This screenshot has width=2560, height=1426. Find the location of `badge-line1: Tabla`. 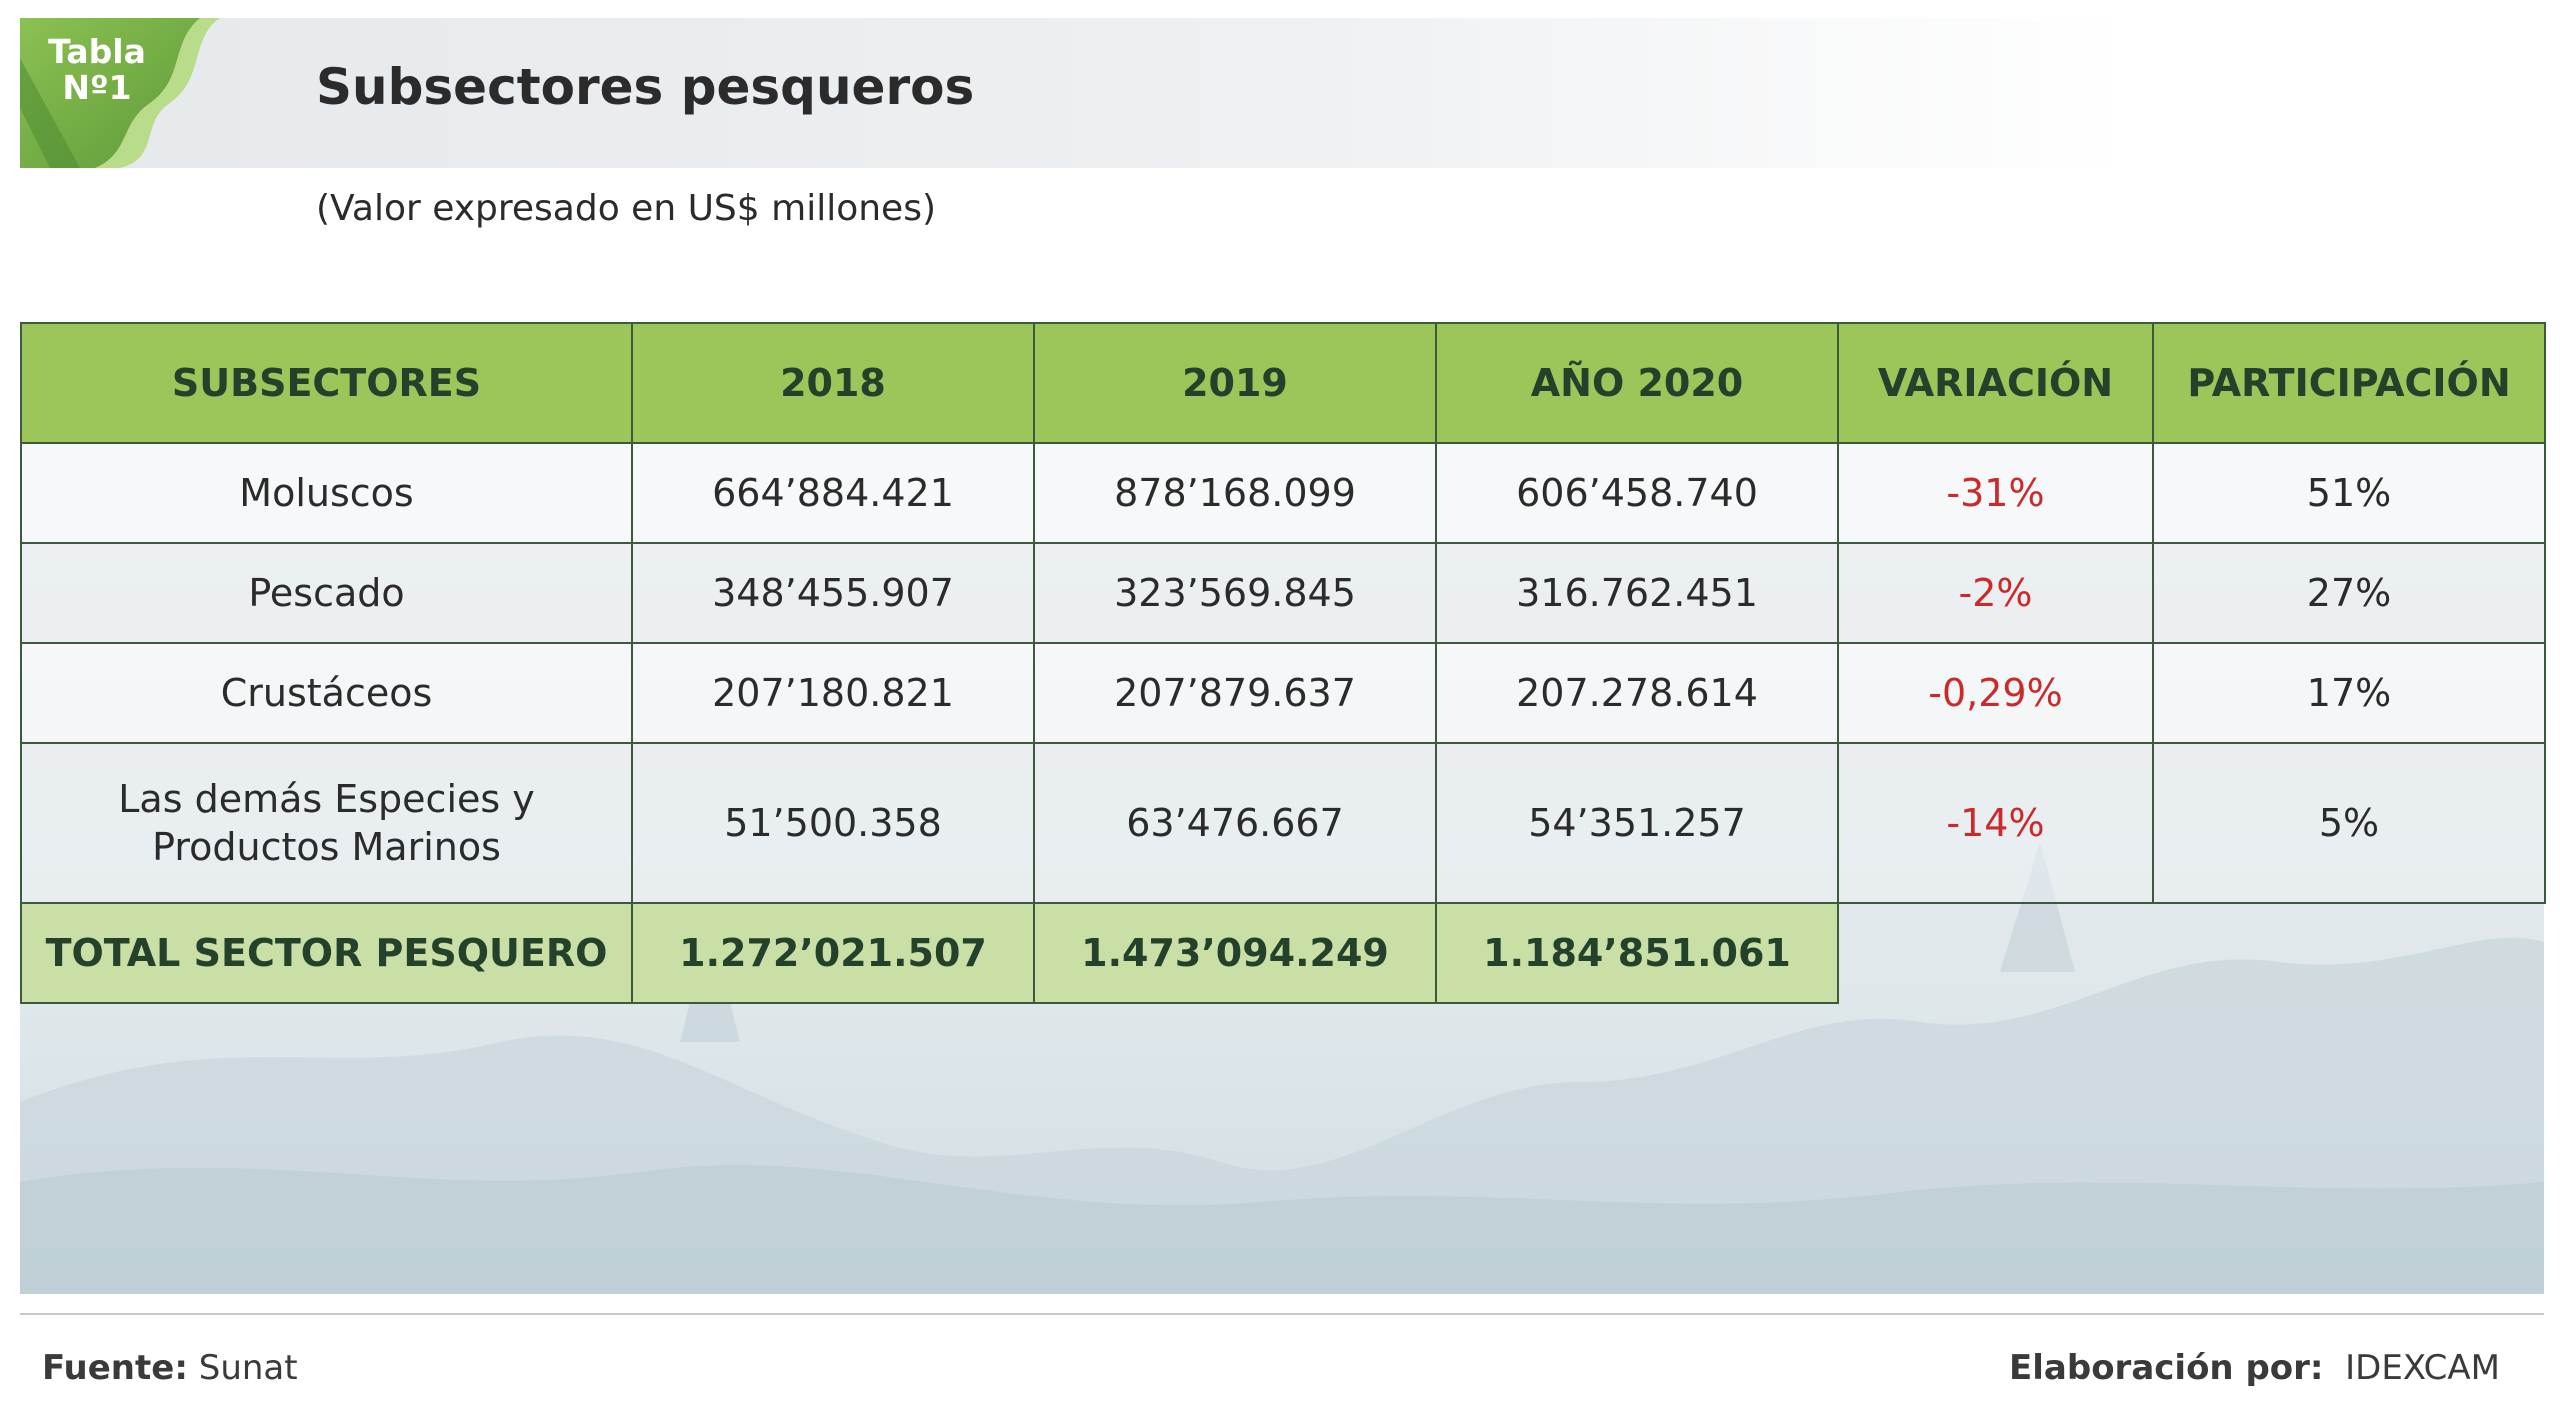

badge-line1: Tabla is located at coordinates (97, 51).